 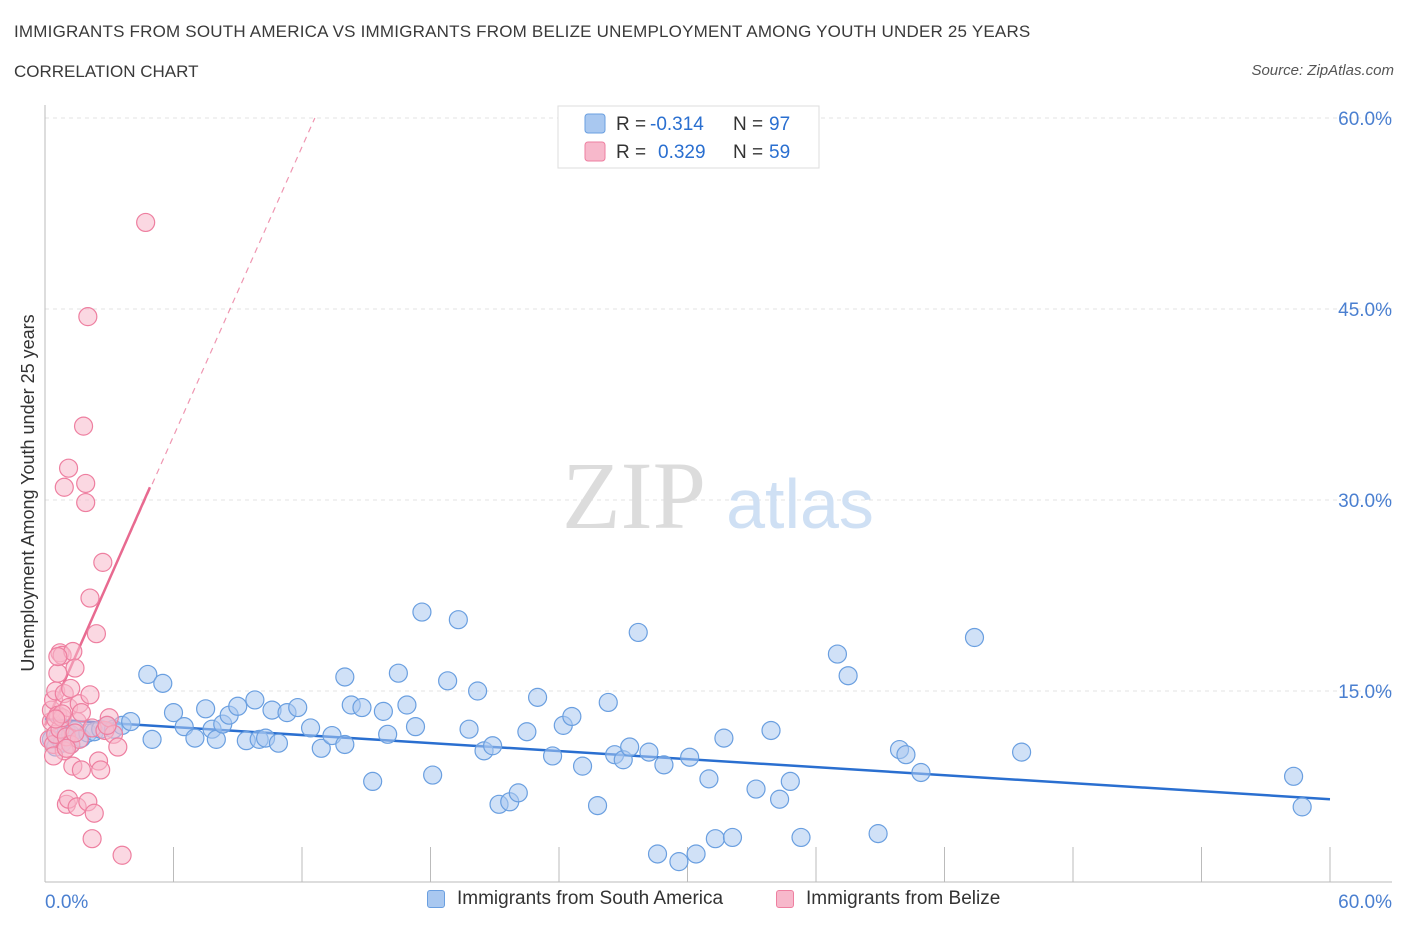 What do you see at coordinates (1365, 501) in the screenshot?
I see `y-tick-label-1: 30.0%` at bounding box center [1365, 501].